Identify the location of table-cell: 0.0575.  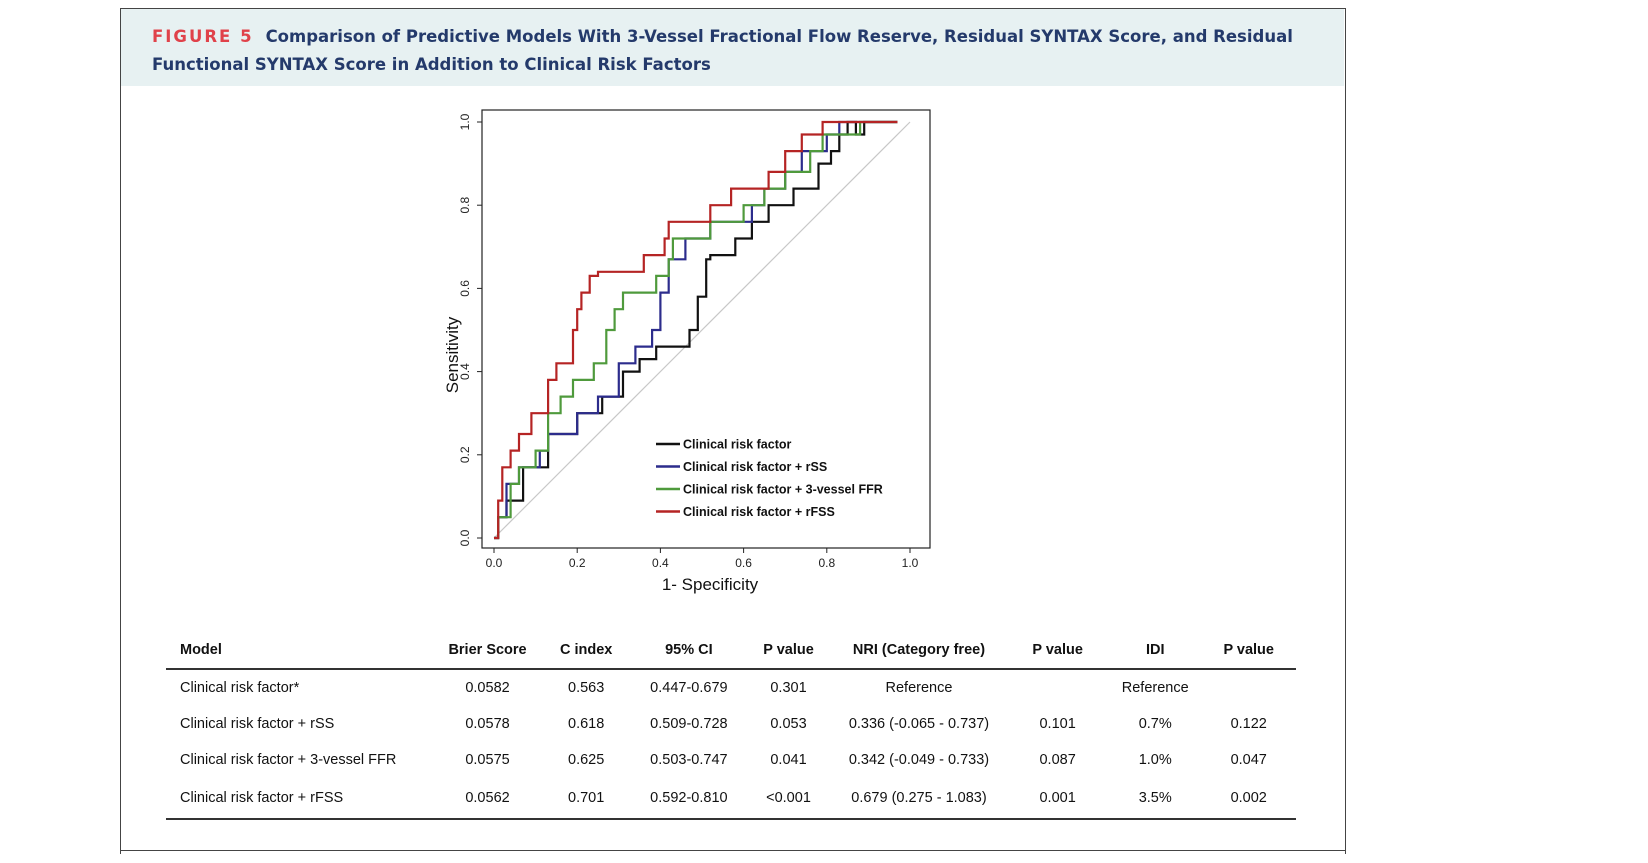
(487, 760).